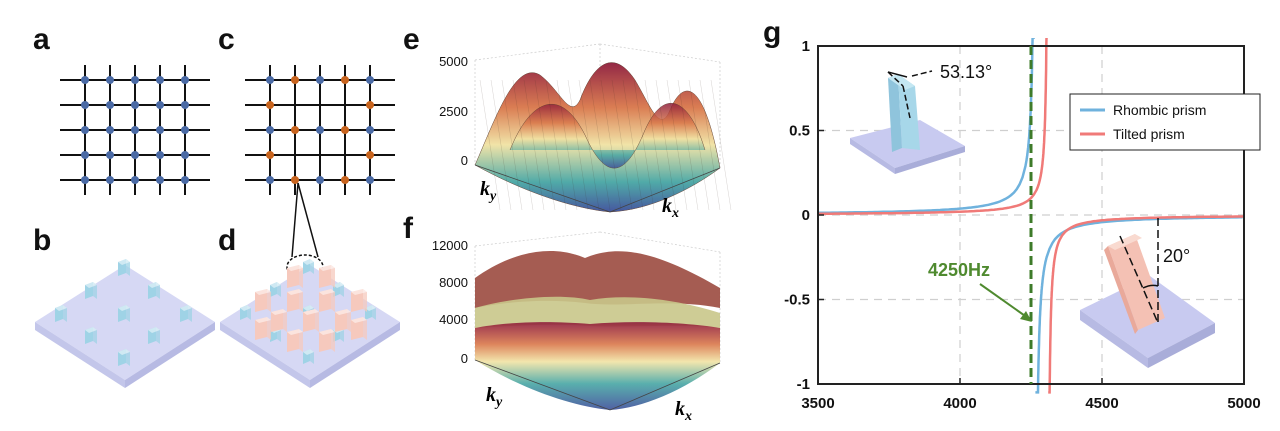 This screenshot has height=431, width=1280. I want to click on legend-item-rhombic: Rhombic prism, so click(1159, 110).